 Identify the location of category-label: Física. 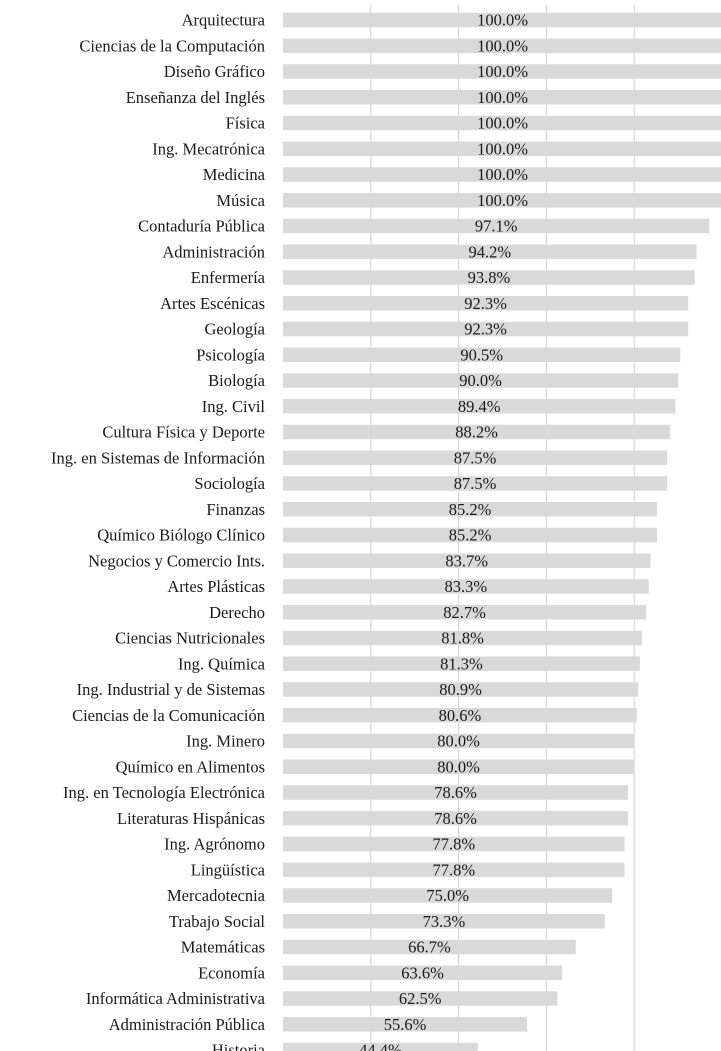
(246, 123).